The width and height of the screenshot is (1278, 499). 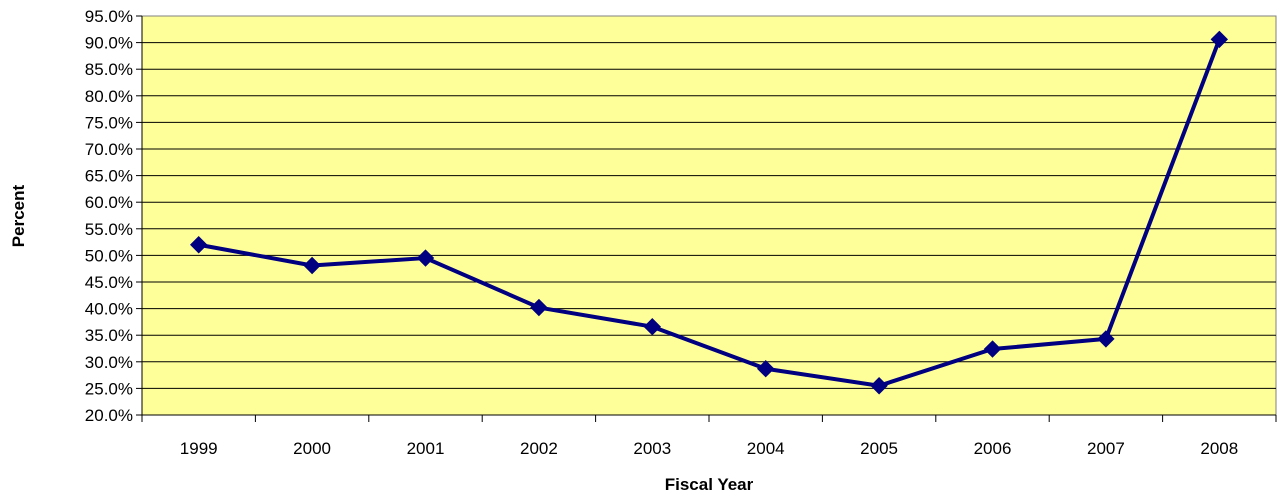 What do you see at coordinates (18, 215) in the screenshot?
I see `y-axis-title: Percent` at bounding box center [18, 215].